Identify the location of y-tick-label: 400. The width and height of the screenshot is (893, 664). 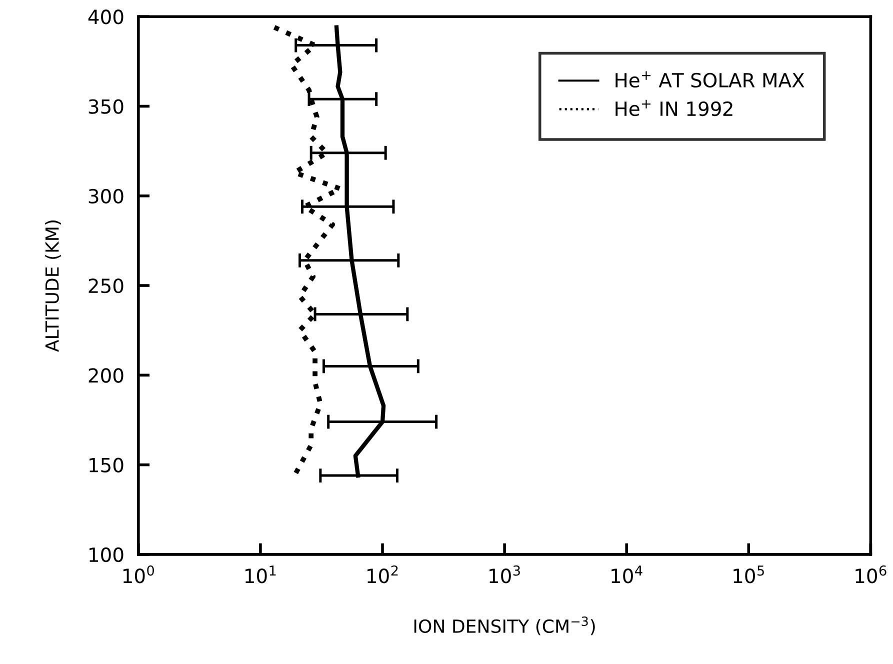
(106, 17).